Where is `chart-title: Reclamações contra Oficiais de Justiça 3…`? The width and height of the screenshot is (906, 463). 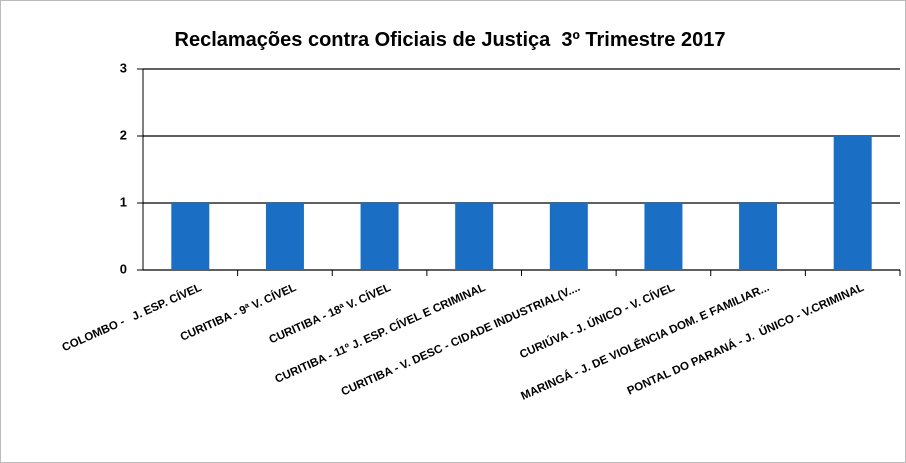
chart-title: Reclamações contra Oficiais de Justiça 3… is located at coordinates (450, 40).